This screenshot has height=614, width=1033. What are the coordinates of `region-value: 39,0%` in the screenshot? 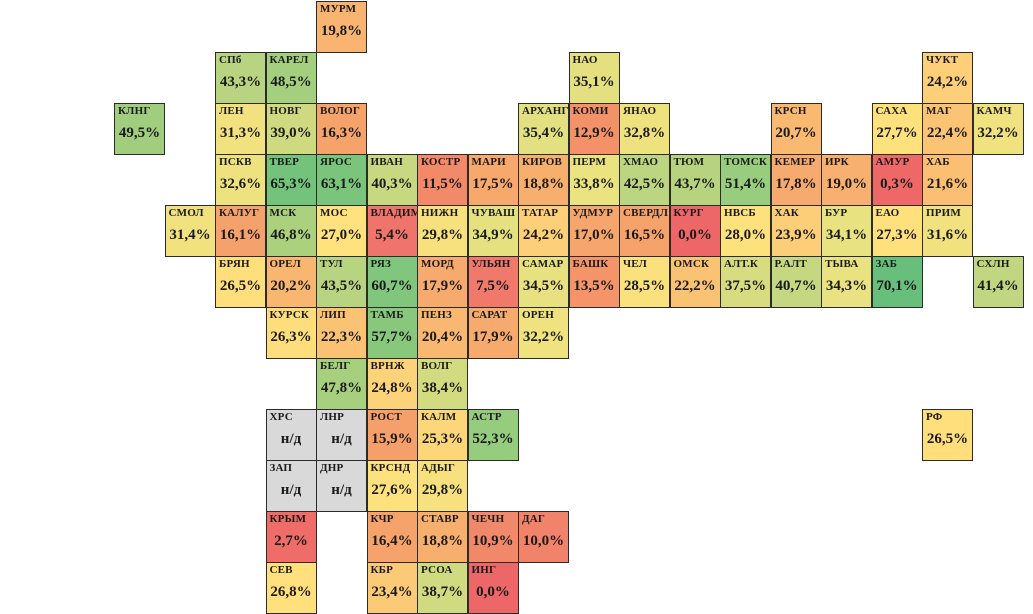 It's located at (291, 132).